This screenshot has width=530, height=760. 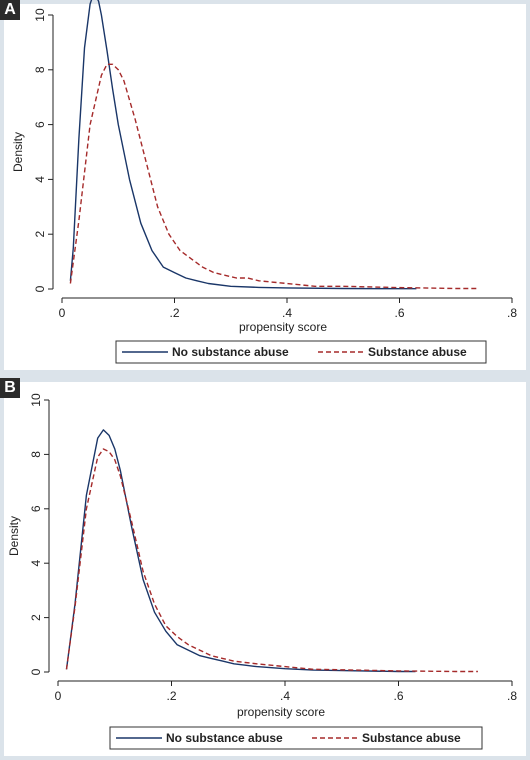 I want to click on panel-letter-a: A, so click(x=10, y=10).